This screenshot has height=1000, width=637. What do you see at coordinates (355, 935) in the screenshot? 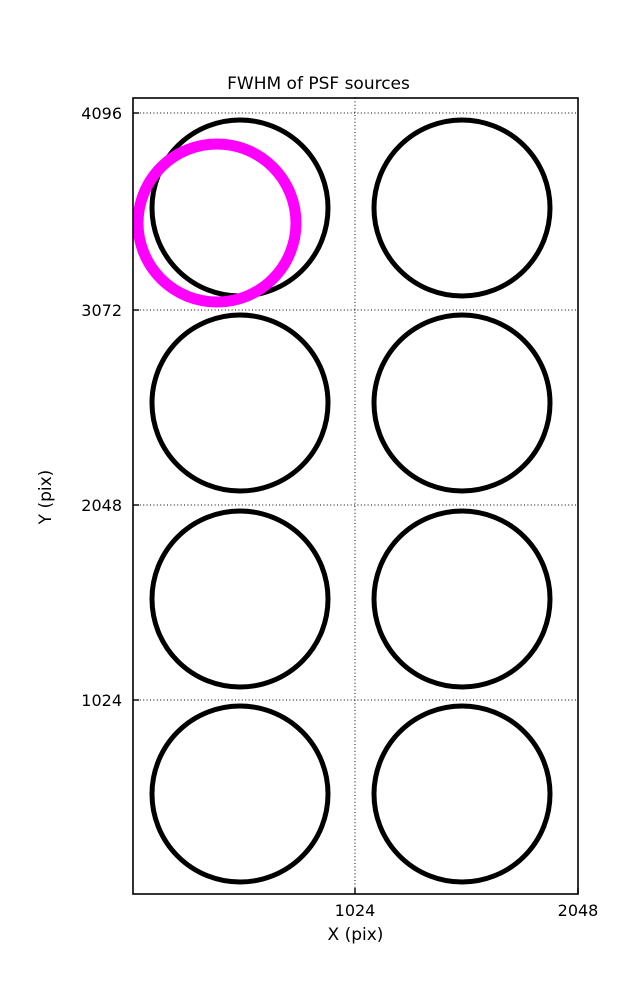
I see `x-axis-label: X (pix)` at bounding box center [355, 935].